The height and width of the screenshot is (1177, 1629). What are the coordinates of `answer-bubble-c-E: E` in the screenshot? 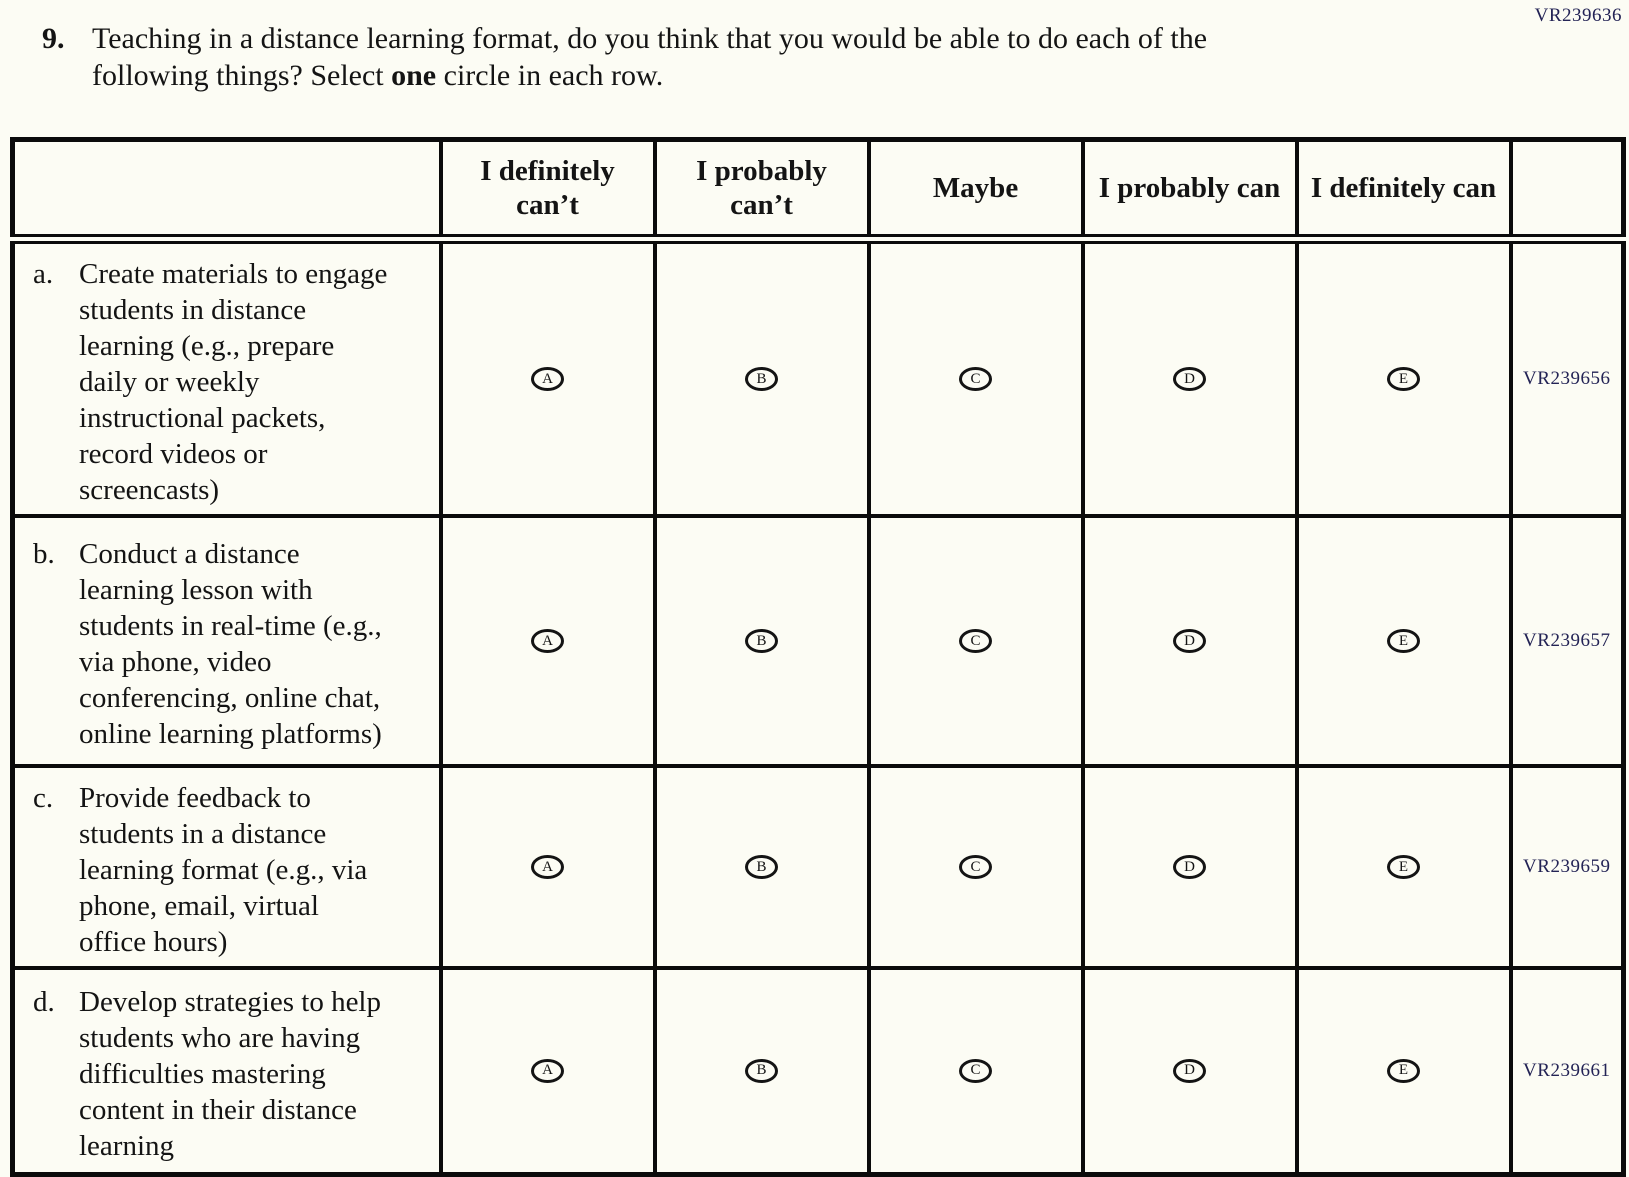 It's located at (1403, 867).